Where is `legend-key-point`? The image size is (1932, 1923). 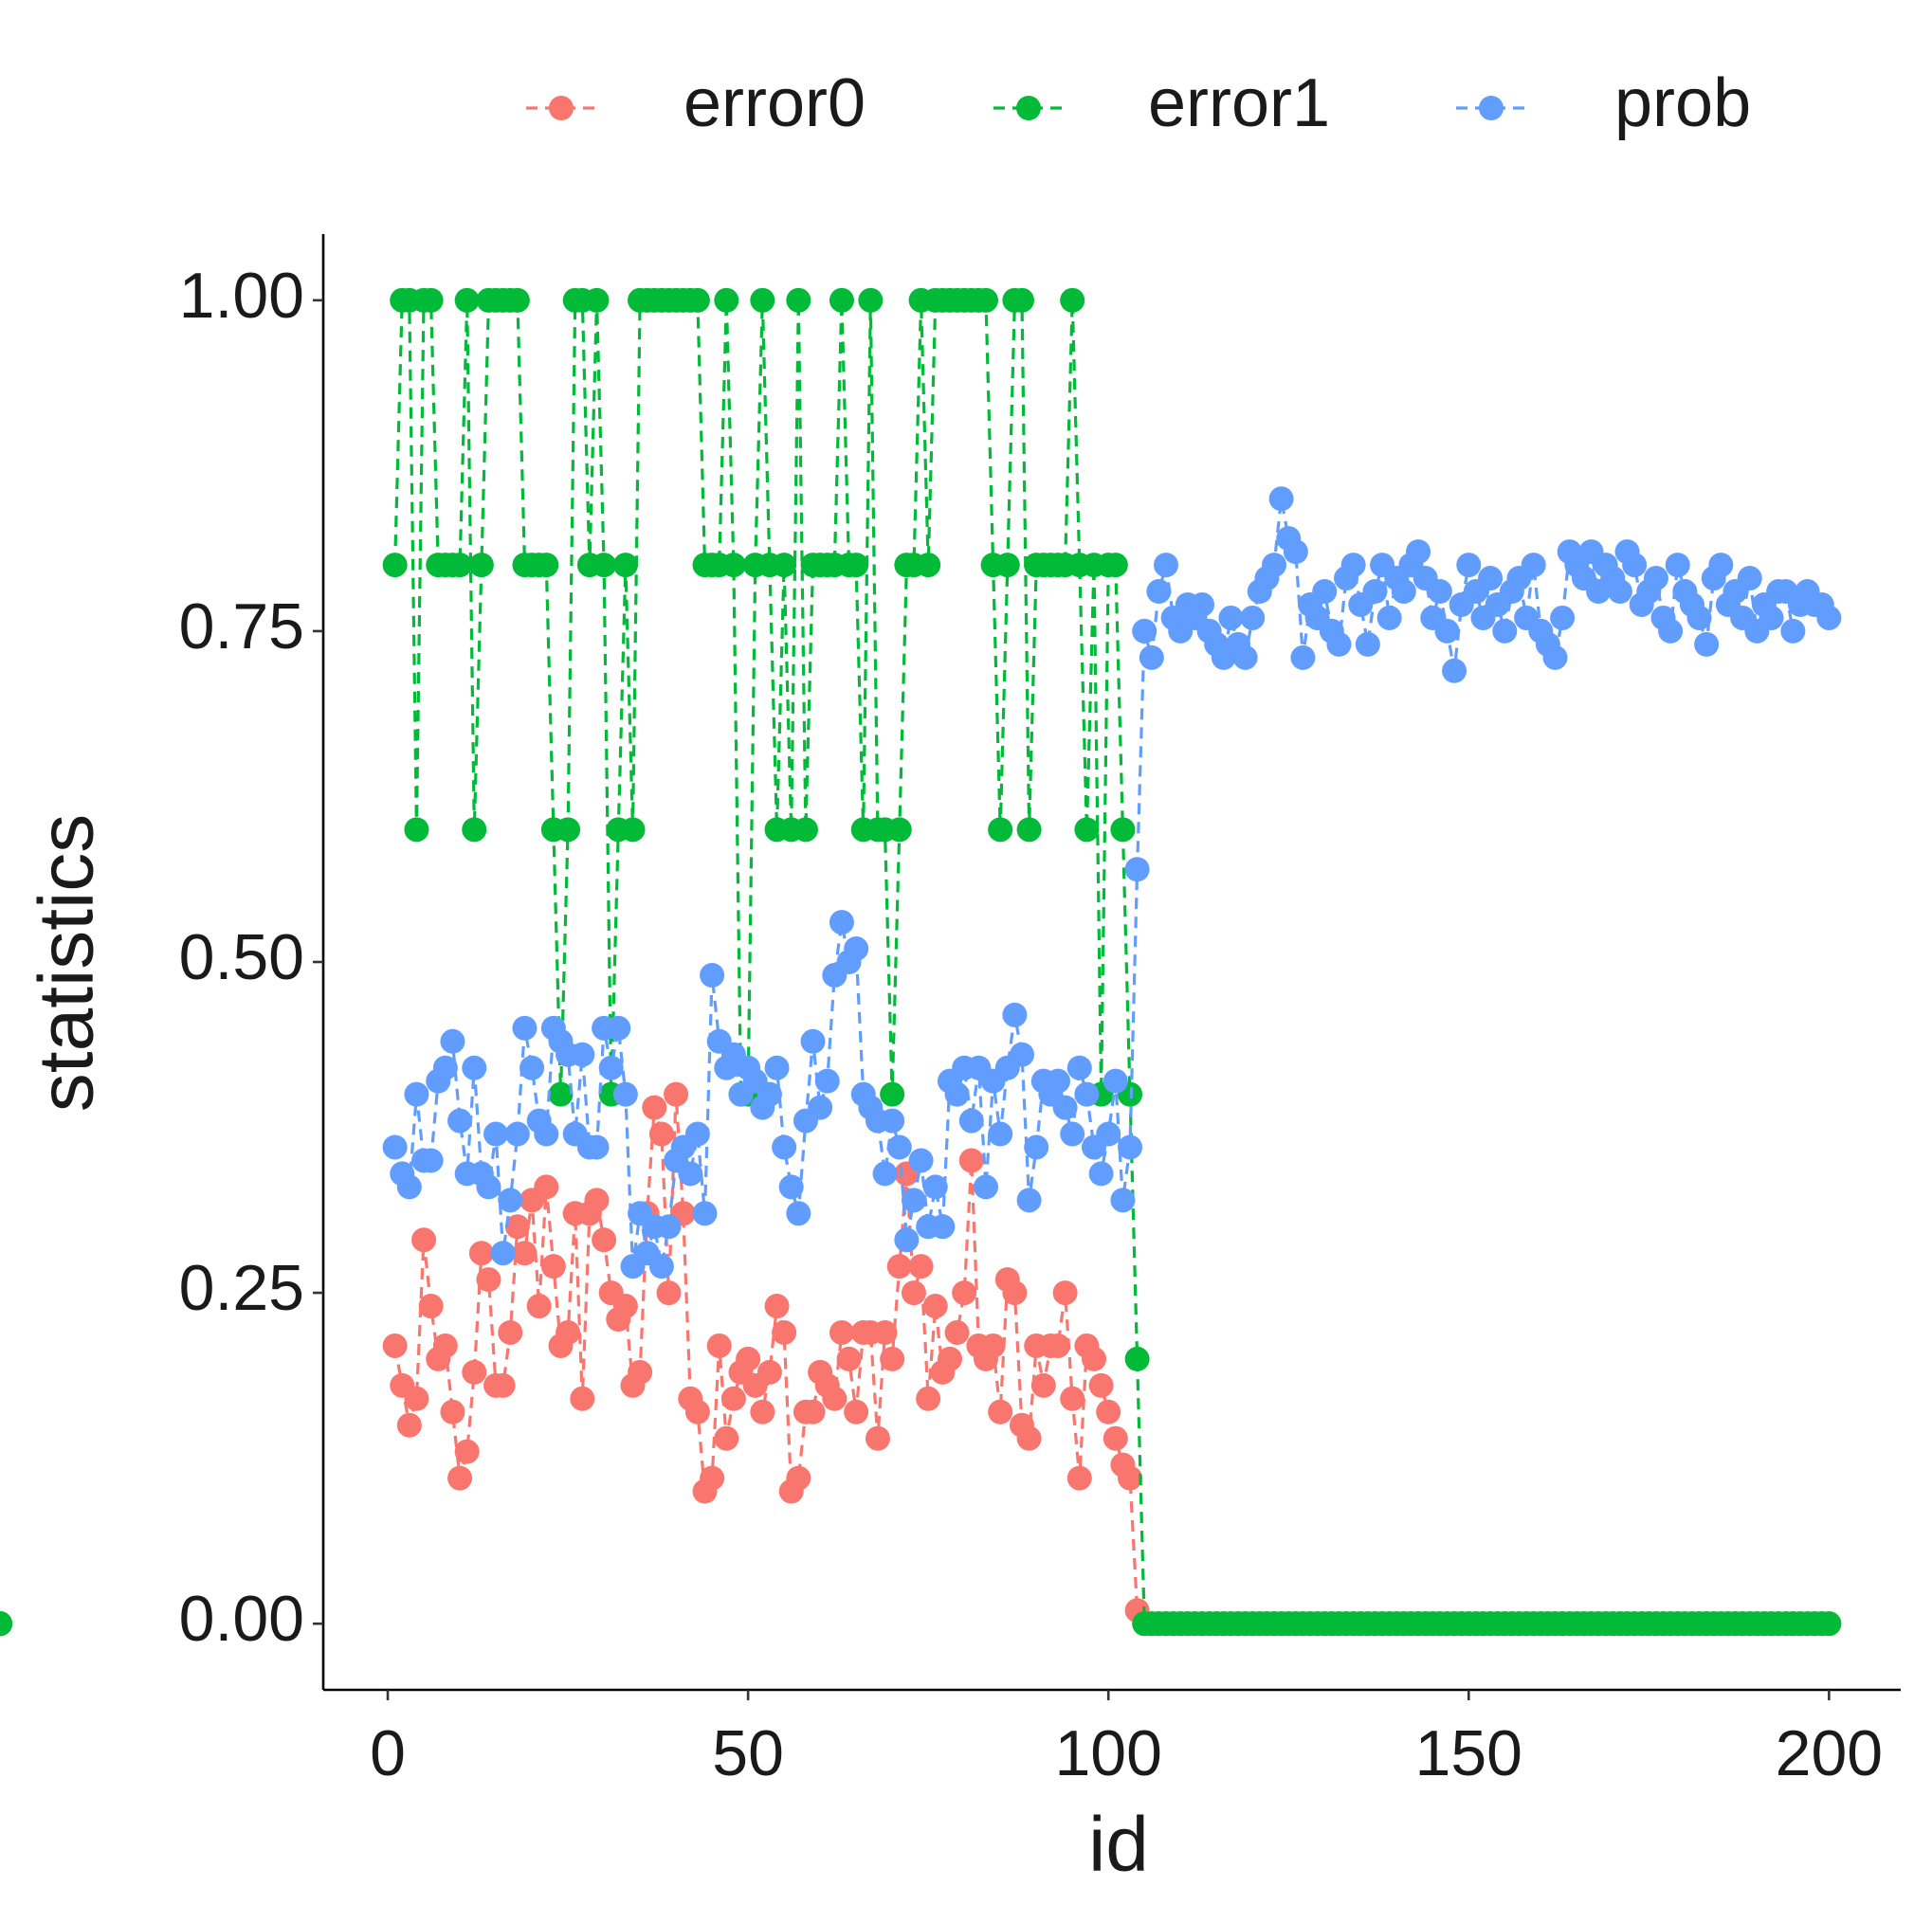
legend-key-point is located at coordinates (1492, 108).